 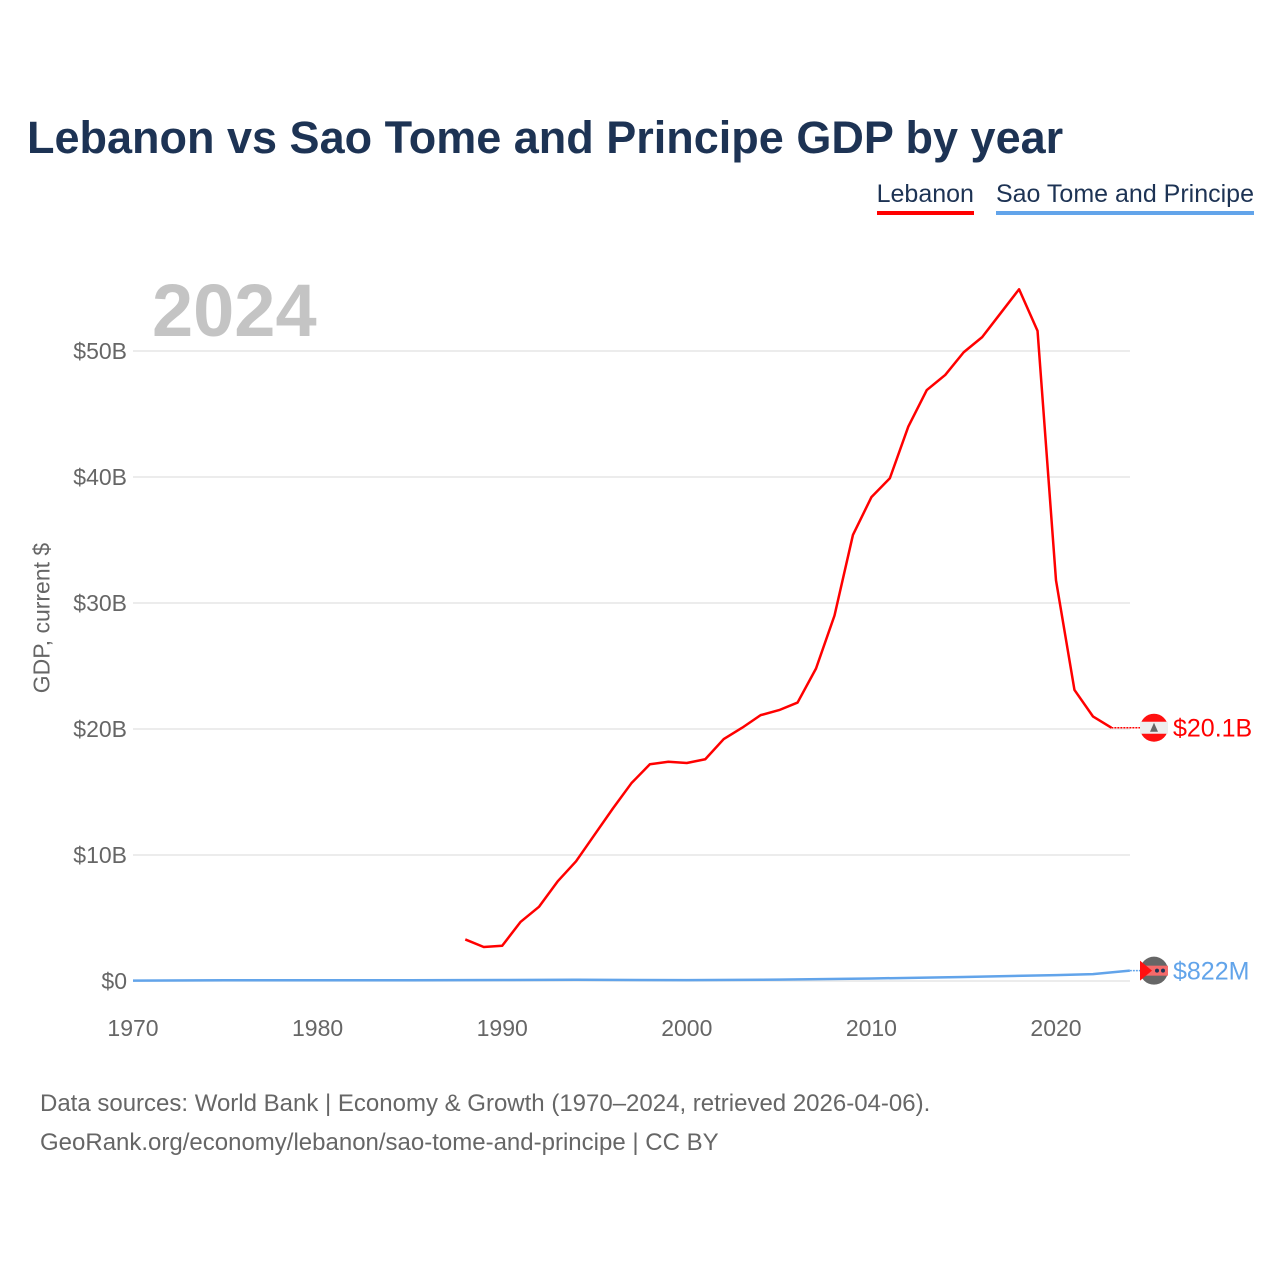 What do you see at coordinates (502, 1028) in the screenshot?
I see `x-tick-label: 1990` at bounding box center [502, 1028].